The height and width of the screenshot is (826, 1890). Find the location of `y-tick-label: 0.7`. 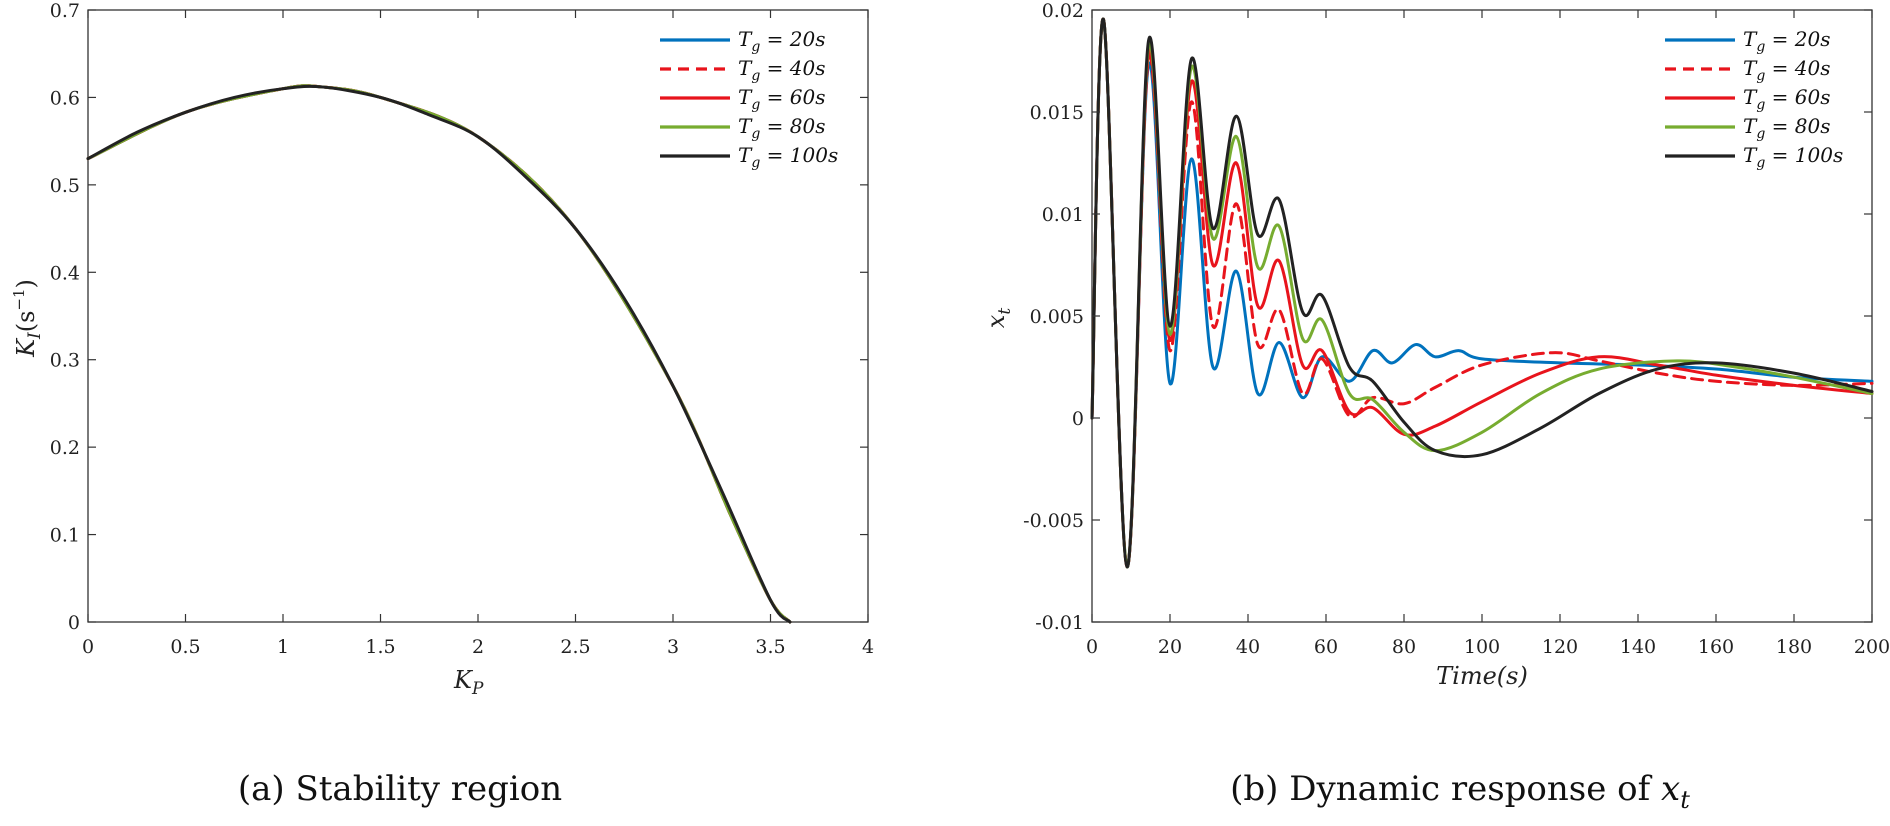

y-tick-label: 0.7 is located at coordinates (65, 11).